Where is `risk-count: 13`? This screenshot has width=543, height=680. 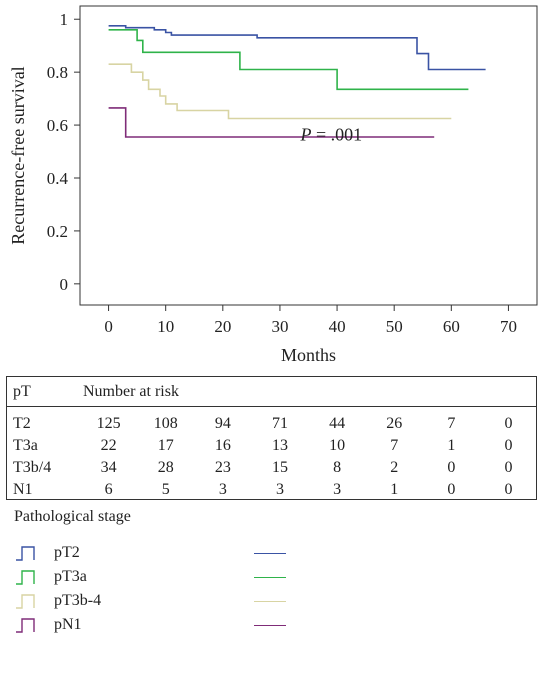 risk-count: 13 is located at coordinates (279, 445).